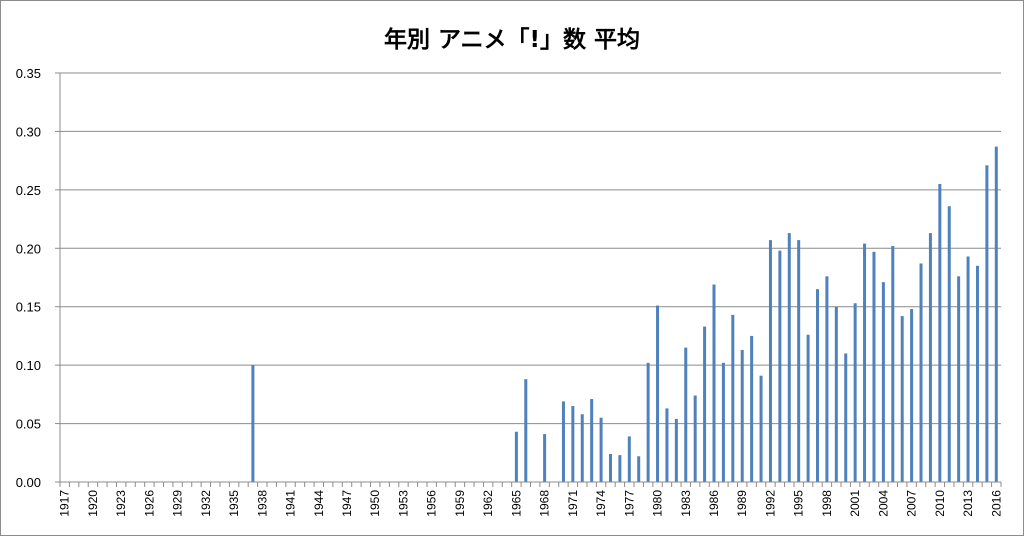 This screenshot has height=536, width=1024. What do you see at coordinates (121, 503) in the screenshot?
I see `x-tick-label: 1923` at bounding box center [121, 503].